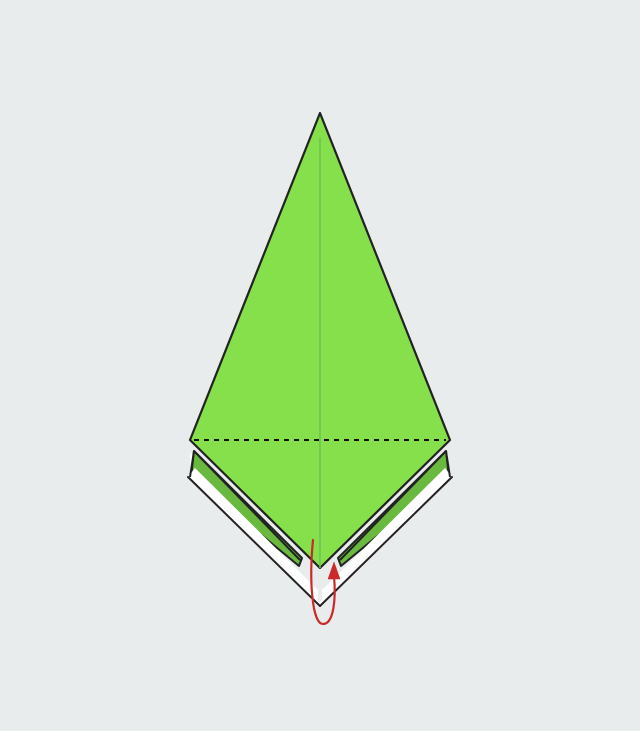  What do you see at coordinates (245, 505) in the screenshot?
I see `left-flap-edge` at bounding box center [245, 505].